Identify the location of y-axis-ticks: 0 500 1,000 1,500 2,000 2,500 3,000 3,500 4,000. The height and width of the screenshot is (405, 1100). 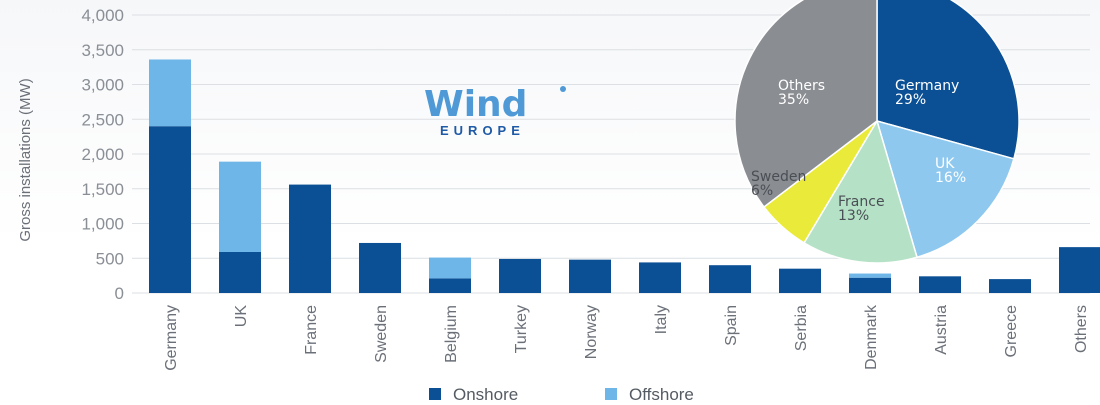
(102, 154).